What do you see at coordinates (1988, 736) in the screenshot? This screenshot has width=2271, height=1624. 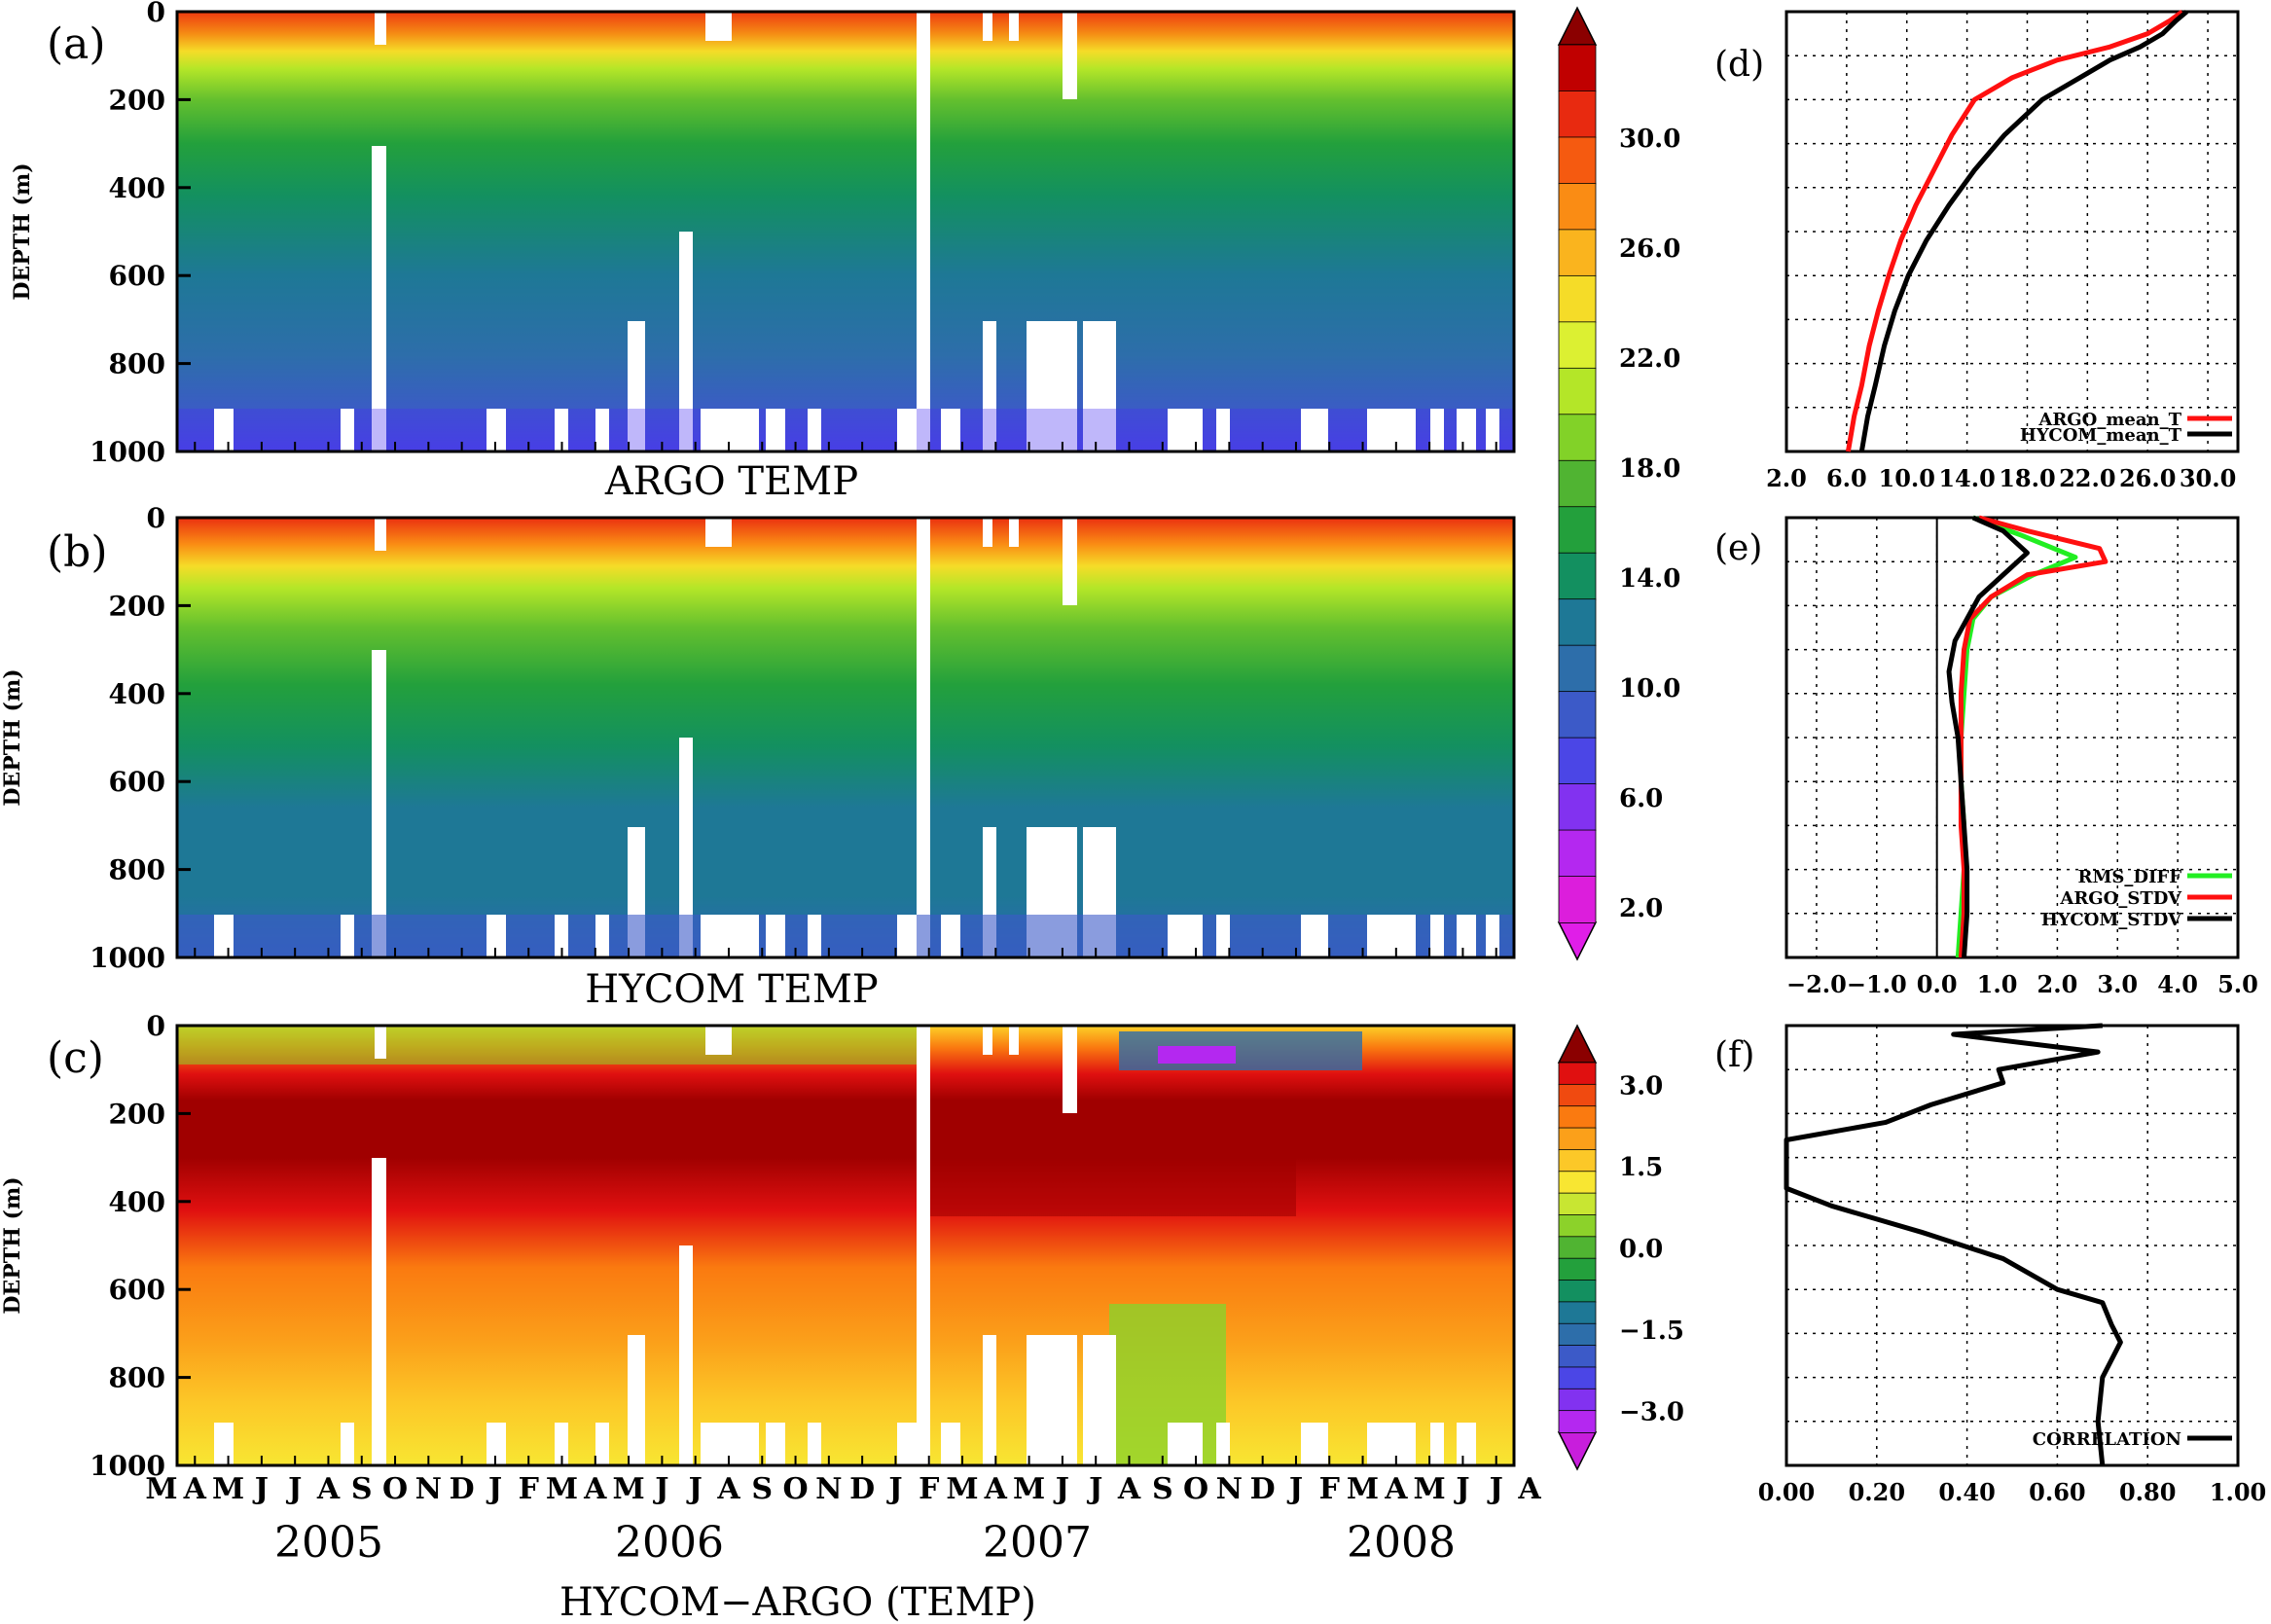 I see `series-line-hycom_stdv` at bounding box center [1988, 736].